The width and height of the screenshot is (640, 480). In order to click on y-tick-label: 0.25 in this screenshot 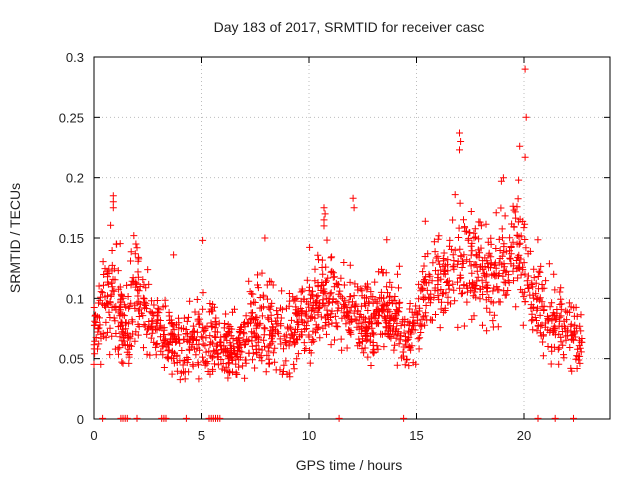, I will do `click(71, 117)`.